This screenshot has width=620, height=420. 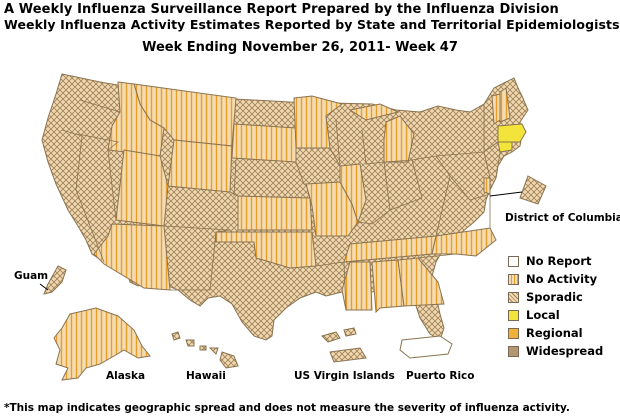 What do you see at coordinates (136, 119) in the screenshot?
I see `state-idaho` at bounding box center [136, 119].